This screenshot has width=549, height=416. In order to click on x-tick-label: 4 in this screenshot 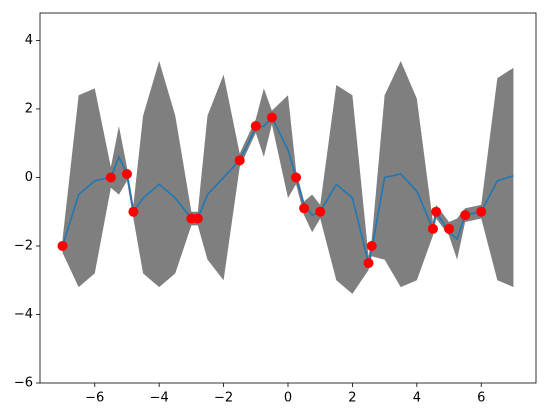, I will do `click(417, 398)`.